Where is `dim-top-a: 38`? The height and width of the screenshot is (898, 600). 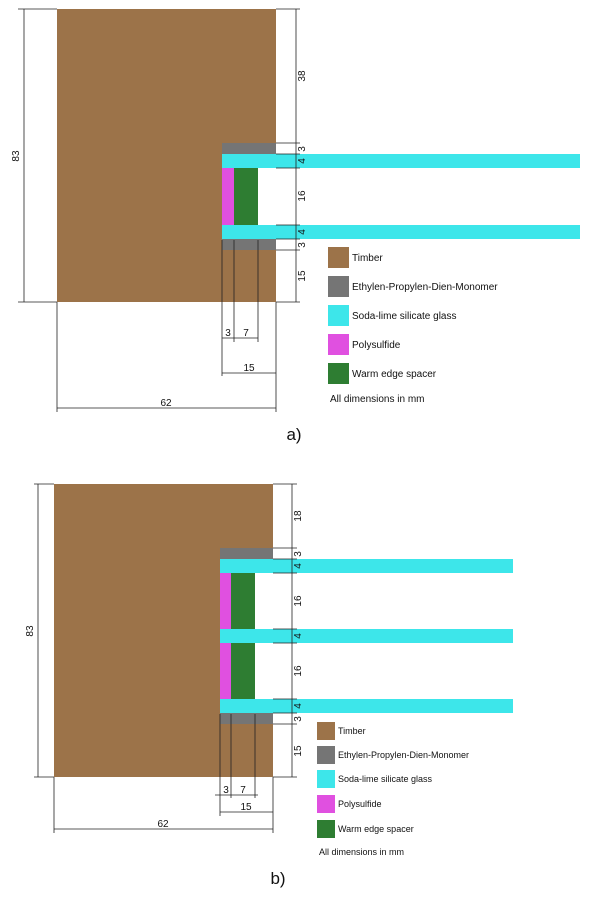
dim-top-a: 38 is located at coordinates (302, 76).